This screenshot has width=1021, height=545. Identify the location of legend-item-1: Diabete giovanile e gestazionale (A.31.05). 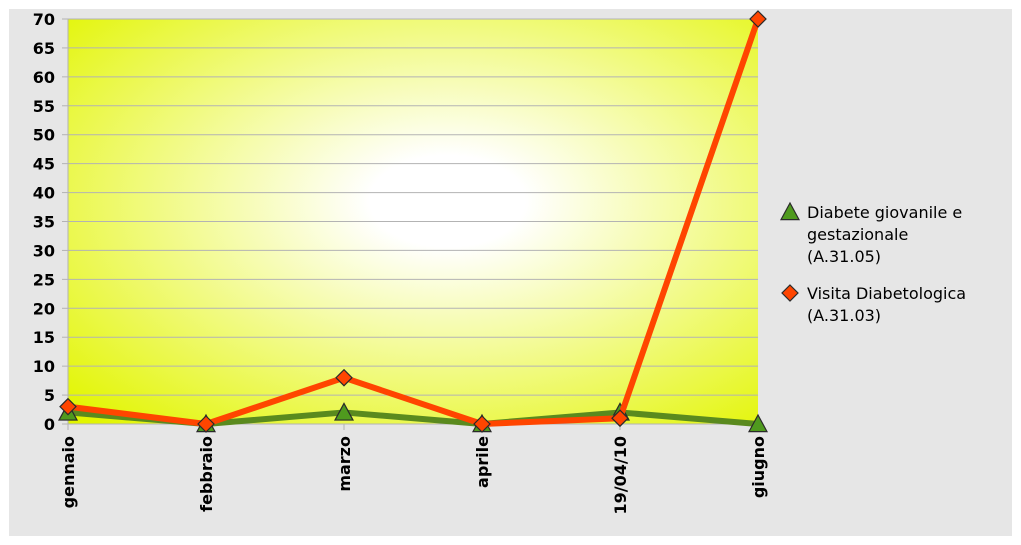
(870, 233).